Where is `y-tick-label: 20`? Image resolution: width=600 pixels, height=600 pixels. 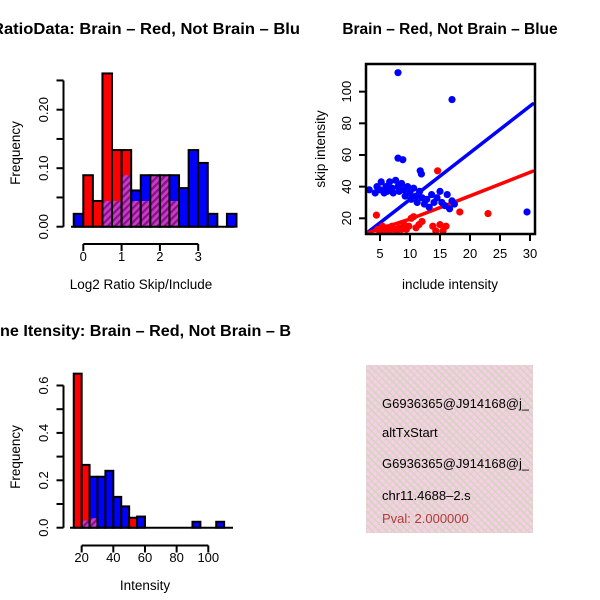
y-tick-label: 20 is located at coordinates (346, 218).